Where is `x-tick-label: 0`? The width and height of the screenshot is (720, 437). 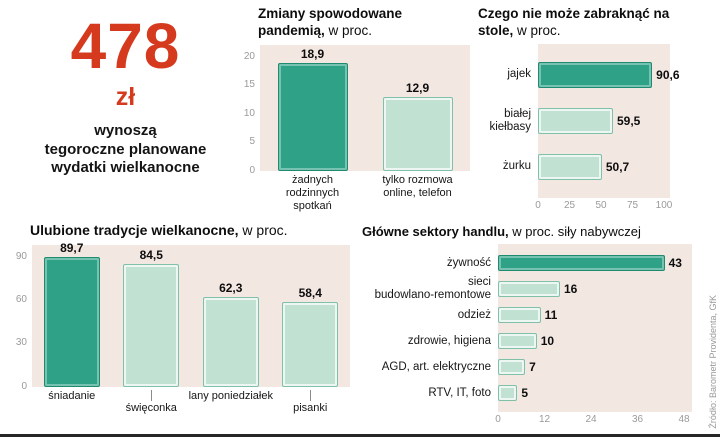
x-tick-label: 0 is located at coordinates (538, 205).